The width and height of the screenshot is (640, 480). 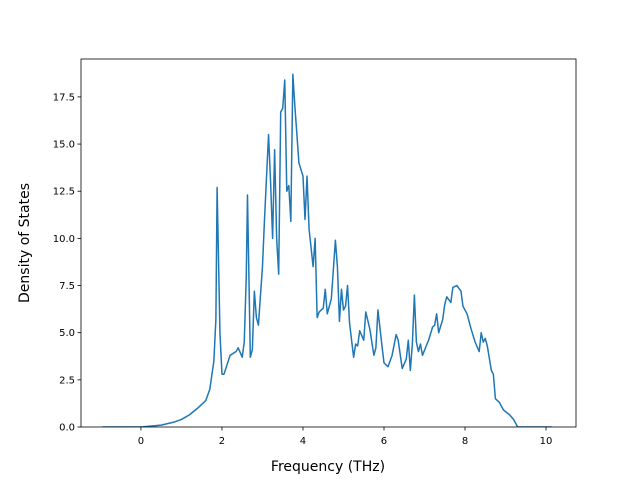 What do you see at coordinates (384, 441) in the screenshot?
I see `x-tick-label: 6` at bounding box center [384, 441].